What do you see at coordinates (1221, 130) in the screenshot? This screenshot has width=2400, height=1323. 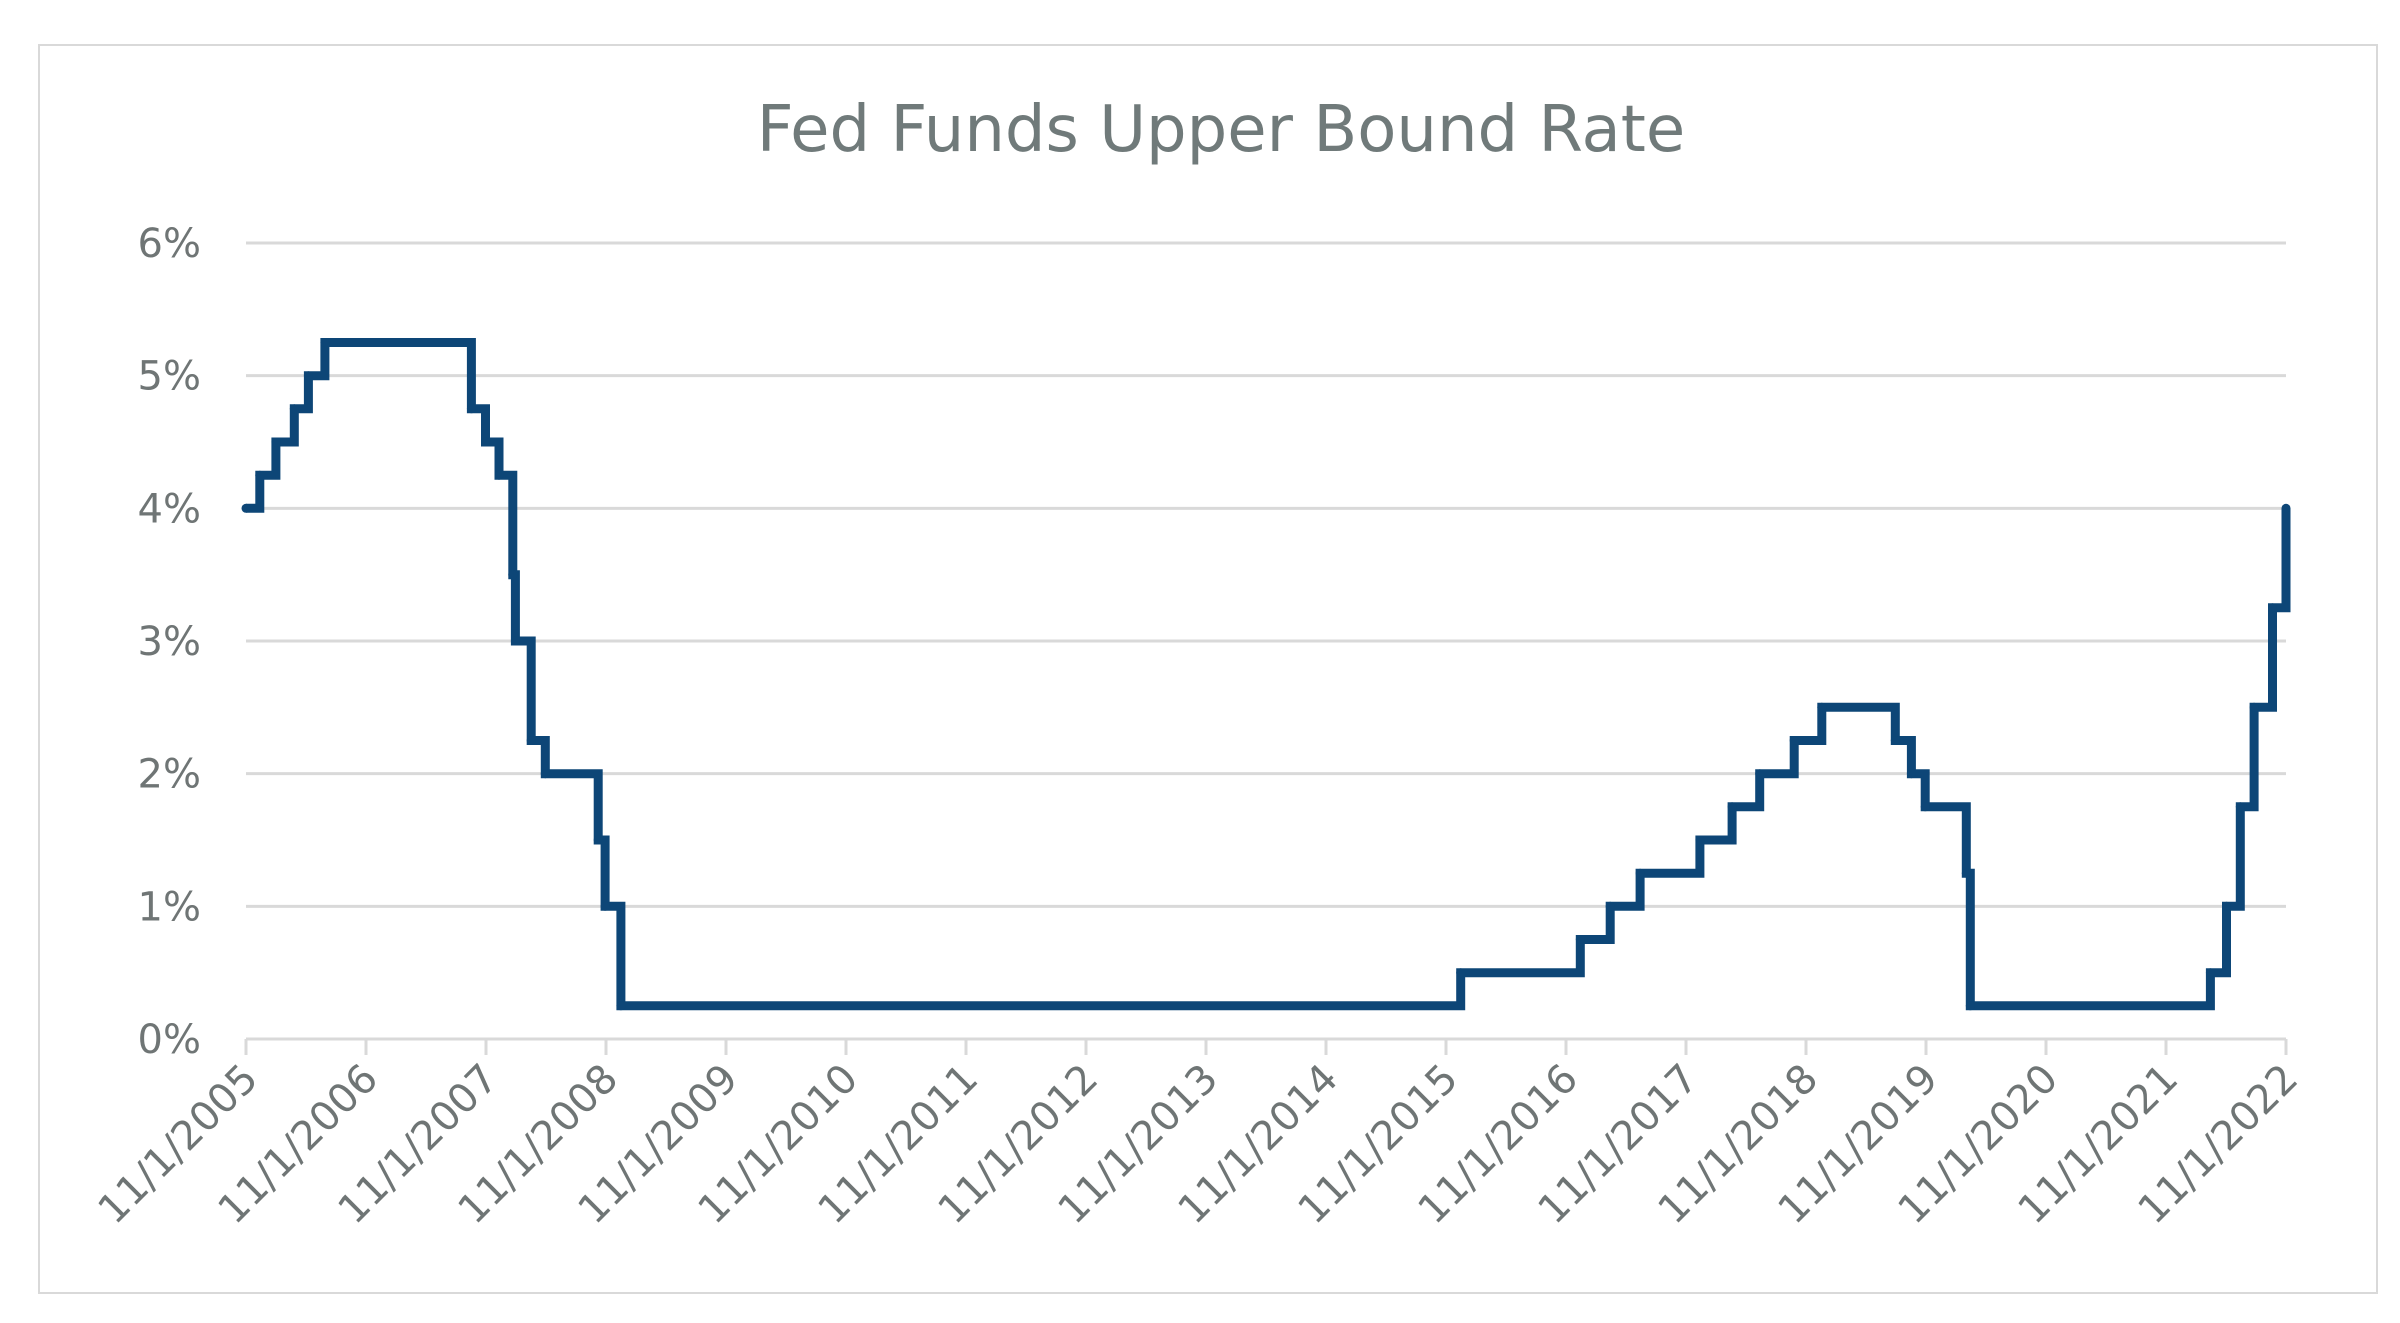 I see `chart-title: Fed Funds Upper Bound Rate` at bounding box center [1221, 130].